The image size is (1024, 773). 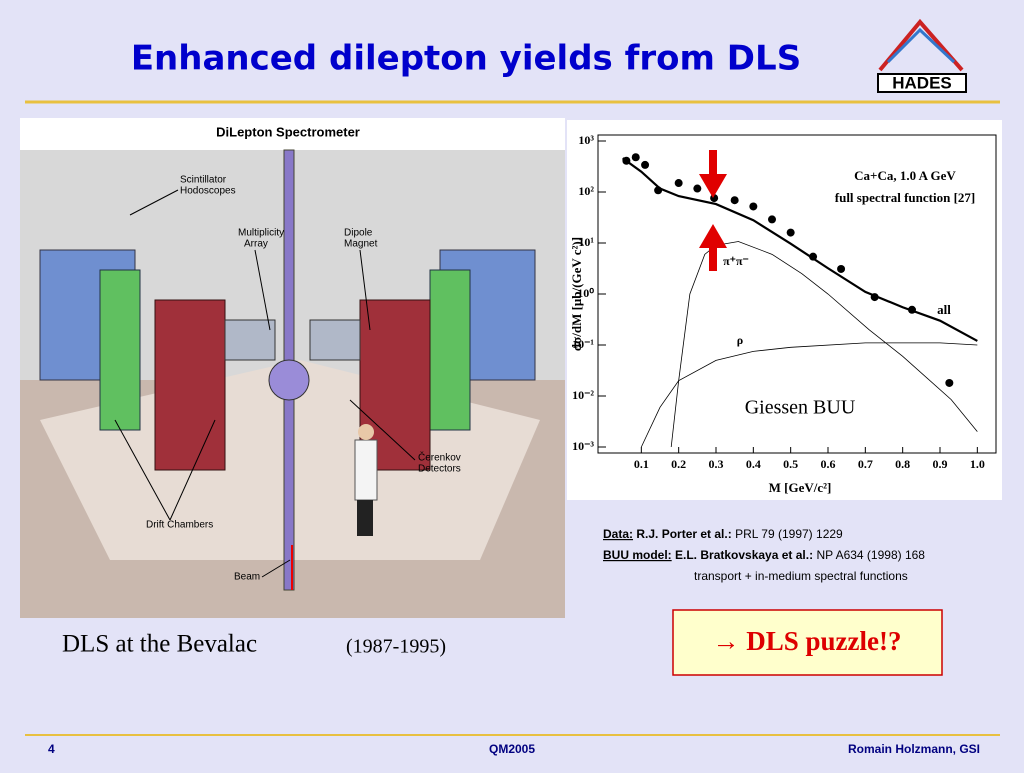 What do you see at coordinates (713, 210) in the screenshot?
I see `red-arrows` at bounding box center [713, 210].